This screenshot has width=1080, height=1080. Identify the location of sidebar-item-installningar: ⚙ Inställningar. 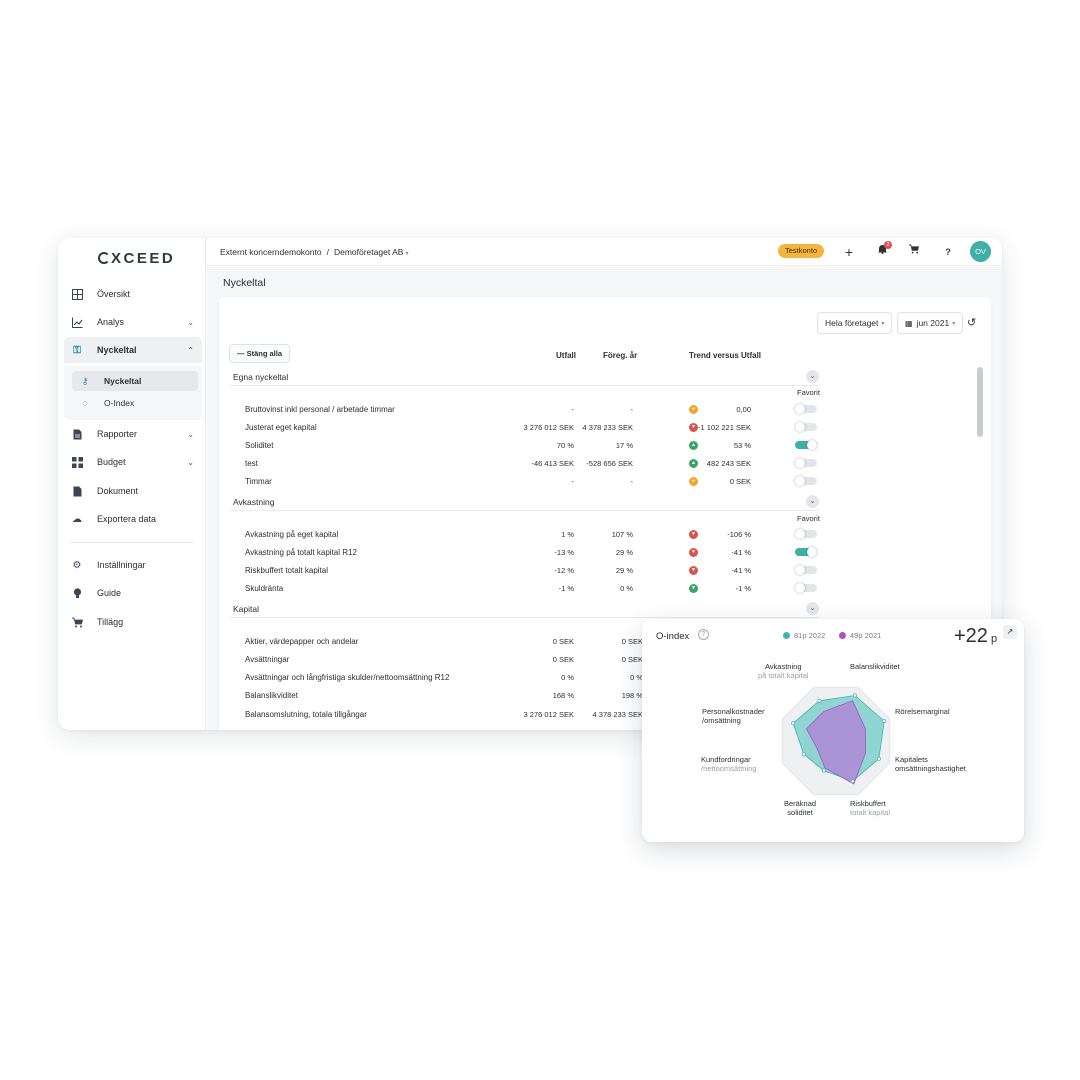
(133, 565).